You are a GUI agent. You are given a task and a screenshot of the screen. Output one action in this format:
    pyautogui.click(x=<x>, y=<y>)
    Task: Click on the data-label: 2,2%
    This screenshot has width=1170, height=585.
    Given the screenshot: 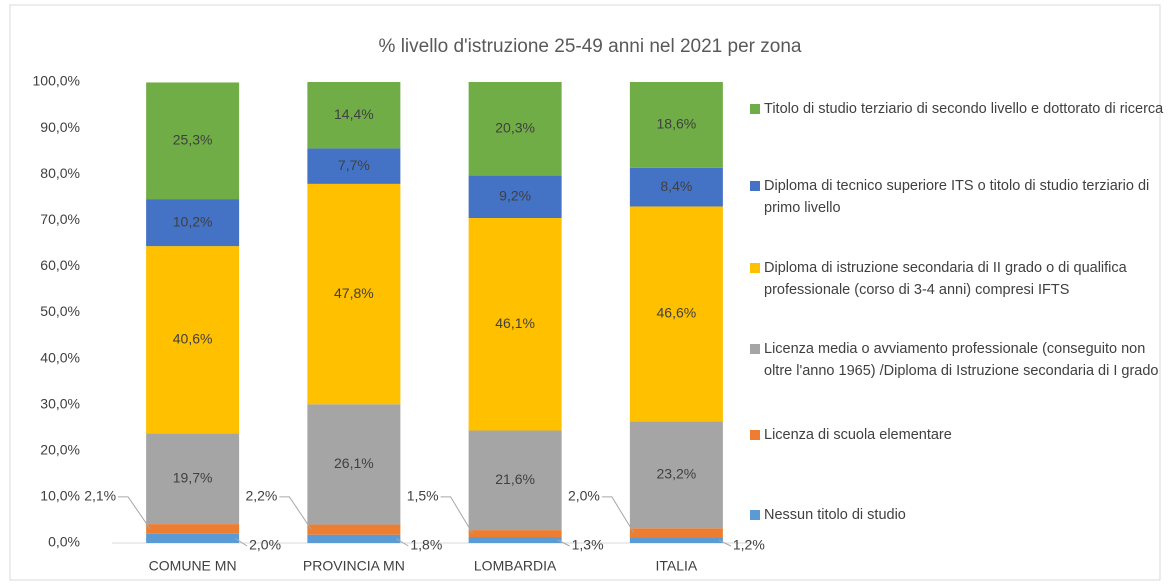 What is the action you would take?
    pyautogui.click(x=261, y=496)
    